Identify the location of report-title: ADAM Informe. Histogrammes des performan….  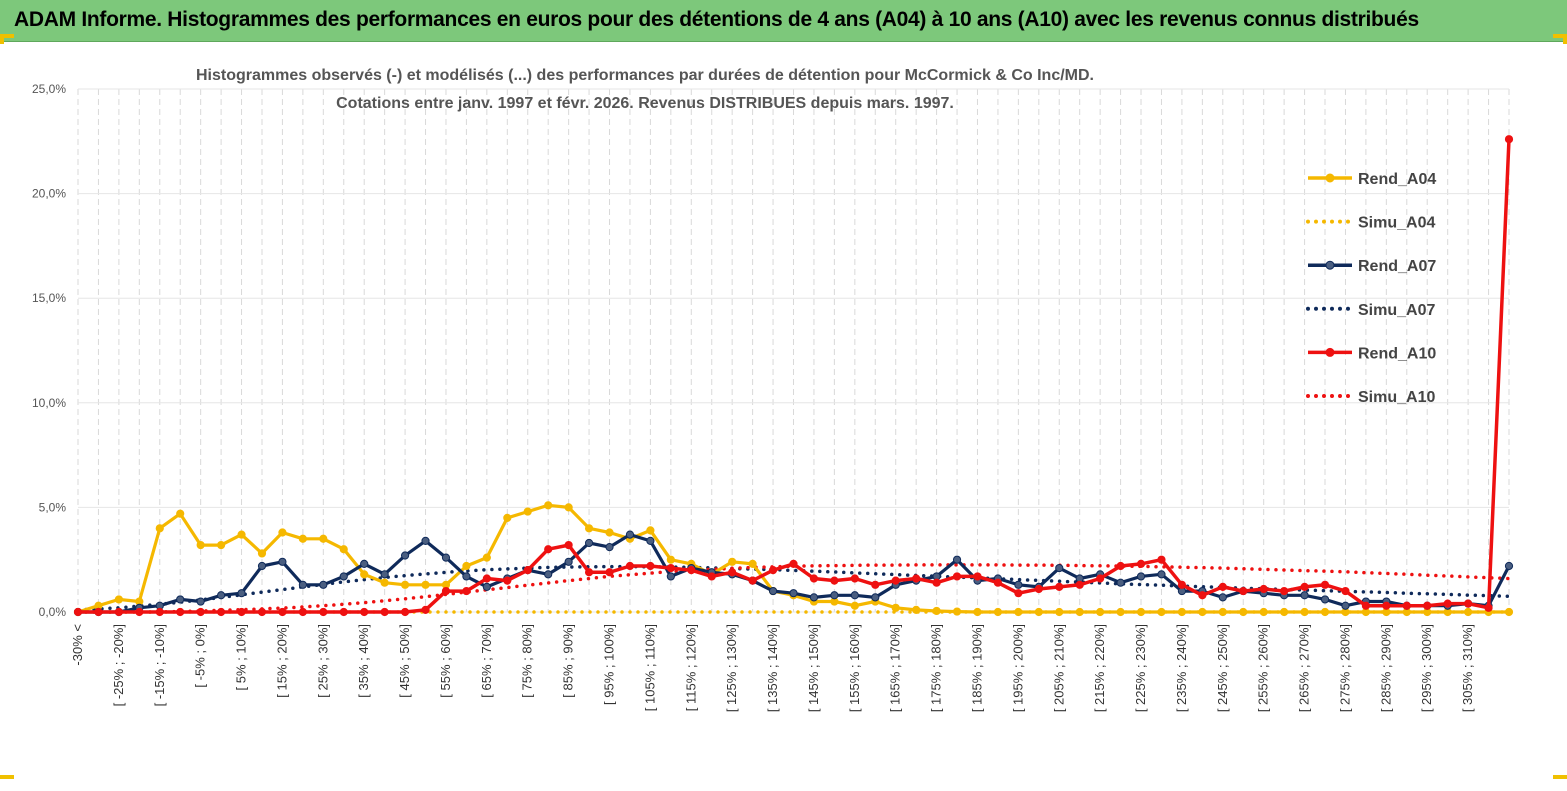
(716, 19).